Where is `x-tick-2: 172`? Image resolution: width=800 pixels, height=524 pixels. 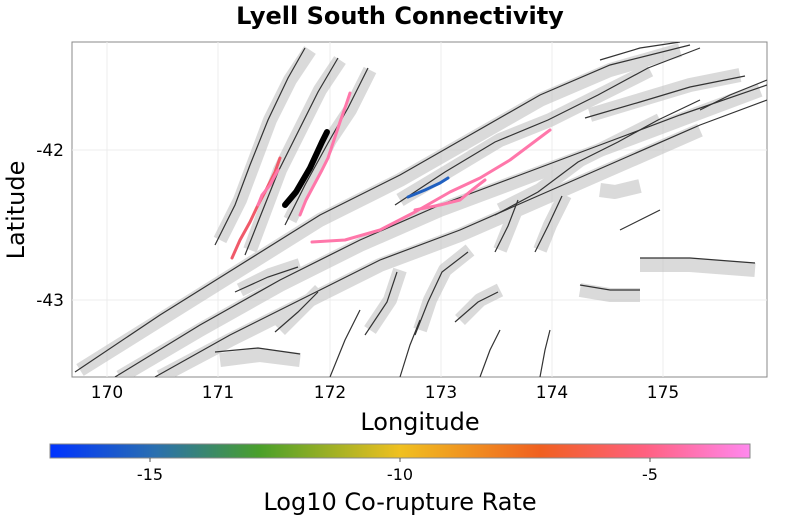
x-tick-2: 172 is located at coordinates (330, 393).